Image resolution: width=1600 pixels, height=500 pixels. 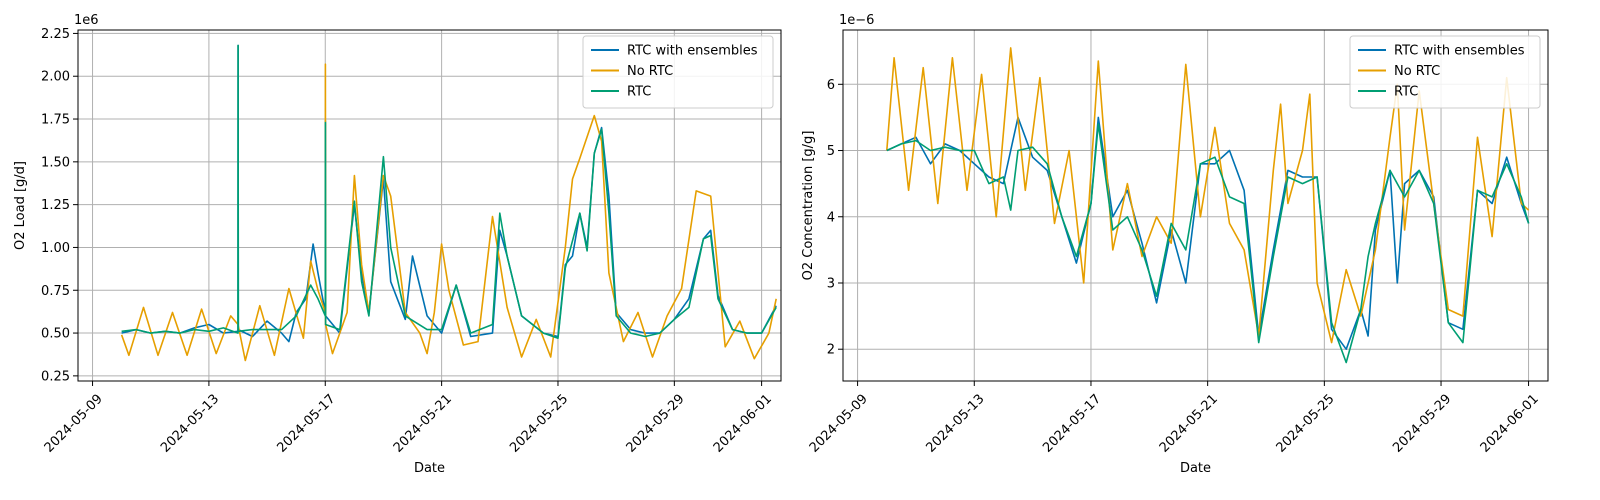 I want to click on y-tick-label: 1.00, so click(x=55, y=248).